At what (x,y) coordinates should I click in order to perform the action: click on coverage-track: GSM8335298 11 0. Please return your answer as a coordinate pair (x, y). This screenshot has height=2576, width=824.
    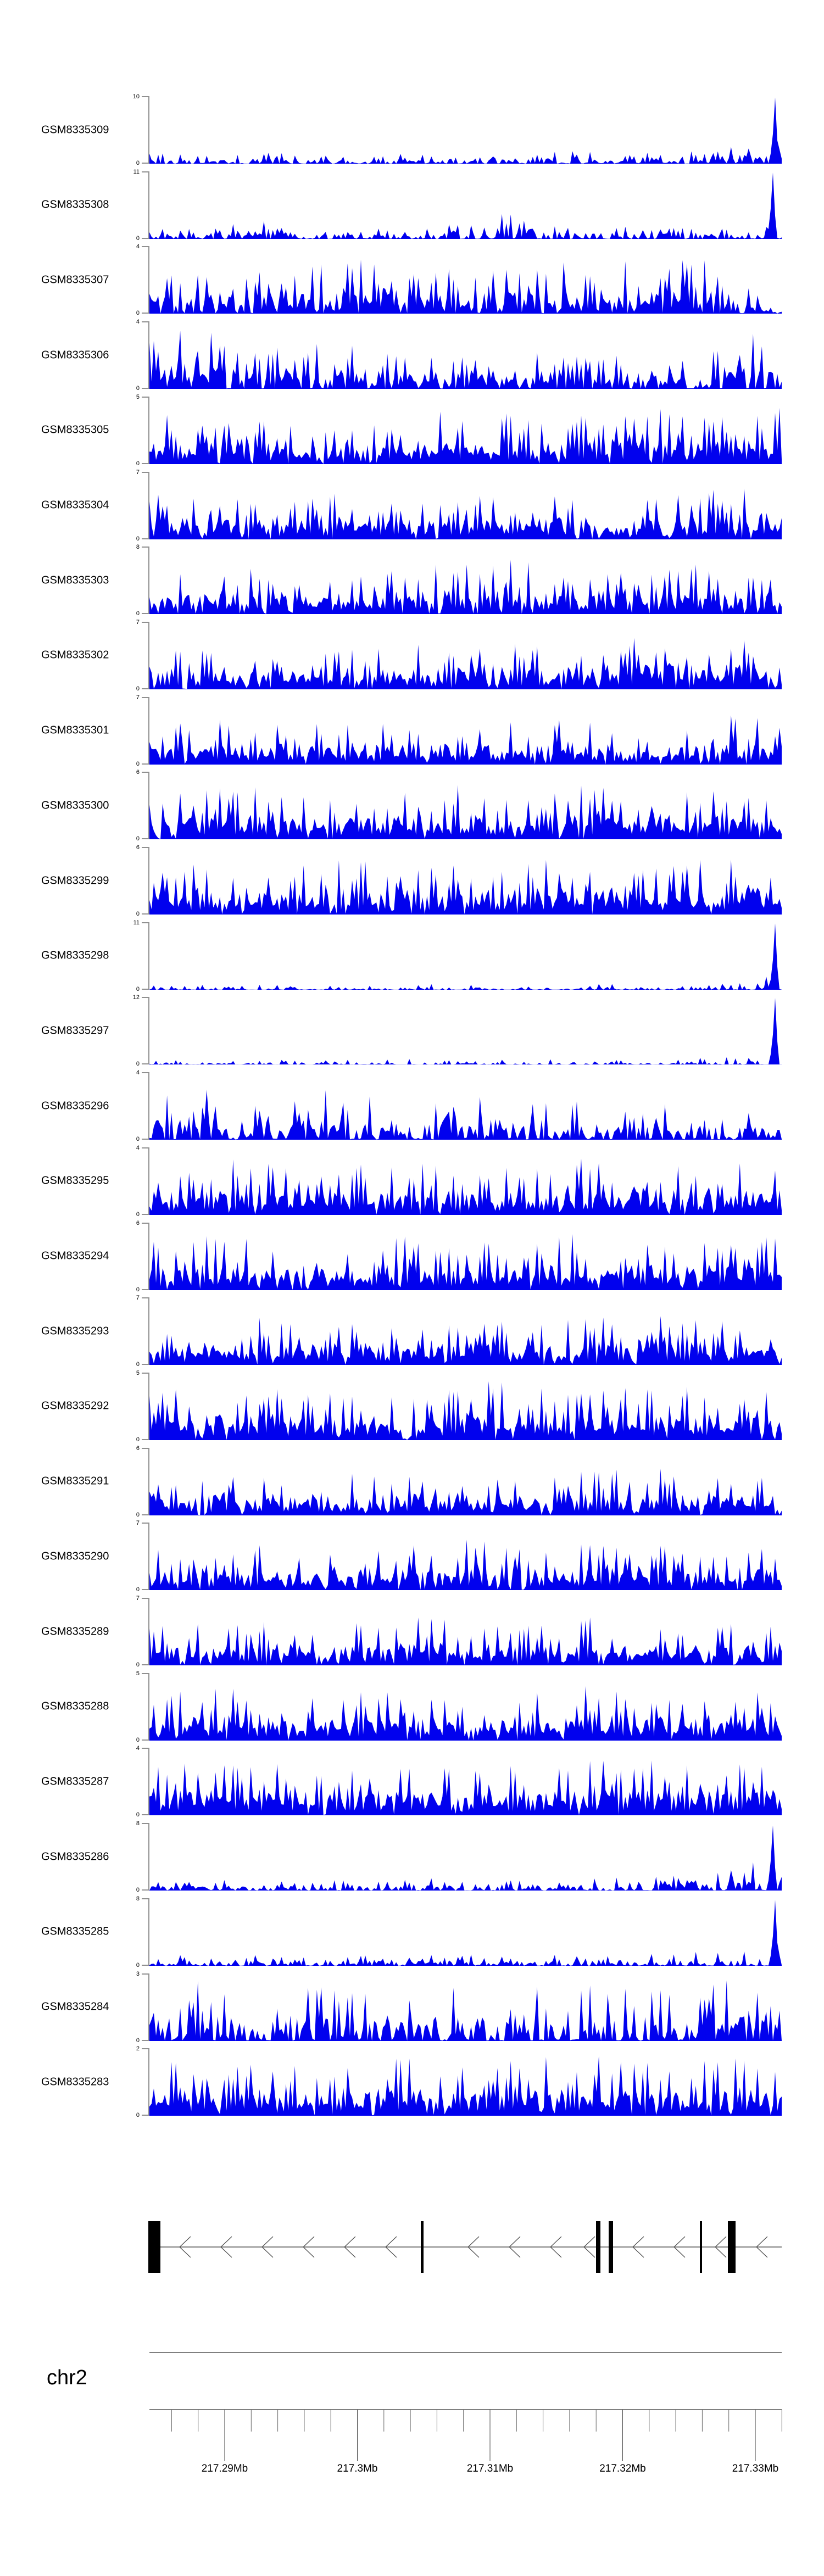
    Looking at the image, I should click on (412, 956).